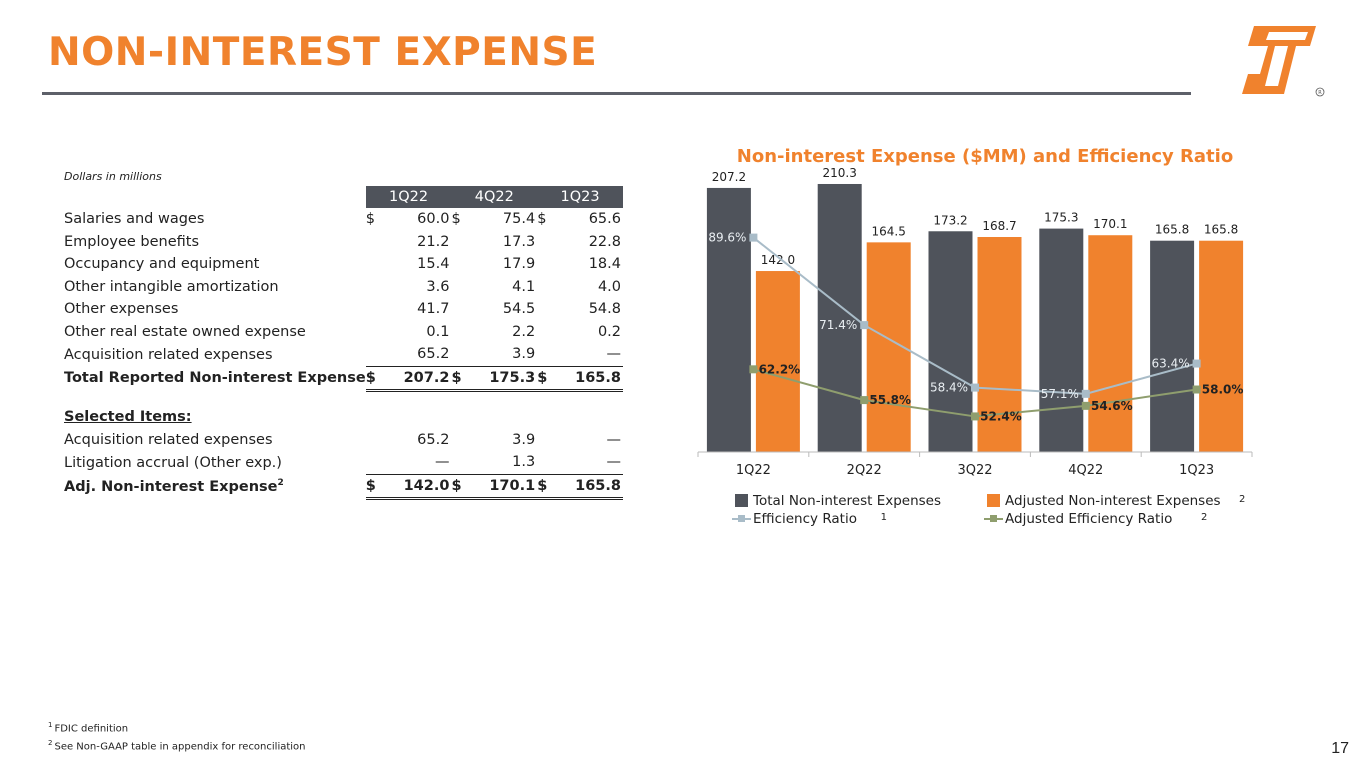  What do you see at coordinates (1085, 470) in the screenshot?
I see `x-tick-label: 4Q22` at bounding box center [1085, 470].